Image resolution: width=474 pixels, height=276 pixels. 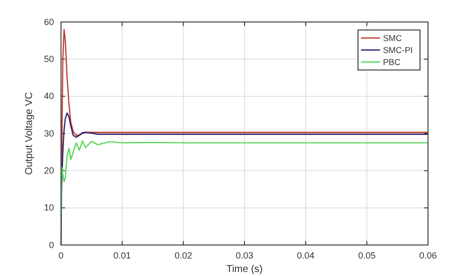 I want to click on y-tick-label: 40, so click(x=49, y=96).